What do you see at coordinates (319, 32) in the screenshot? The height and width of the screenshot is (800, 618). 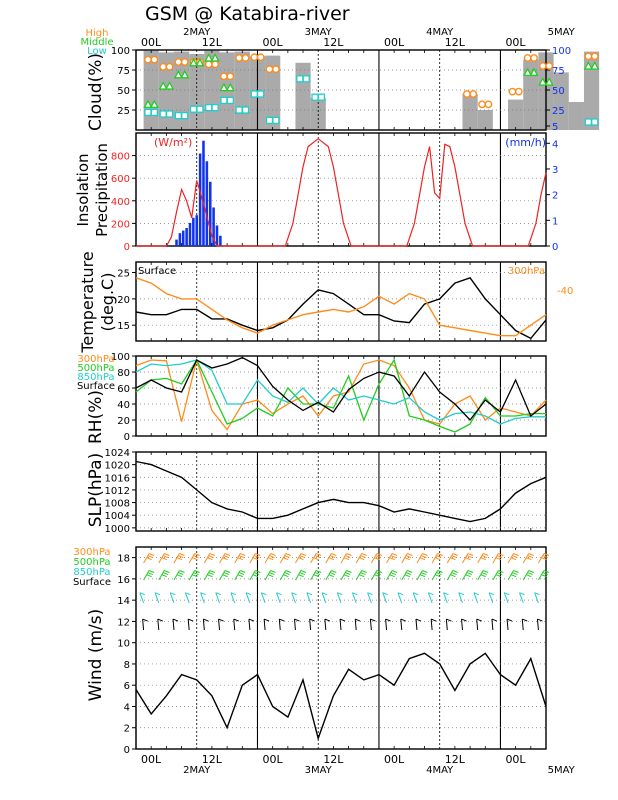 I see `top-date-label: 3MAY` at bounding box center [319, 32].